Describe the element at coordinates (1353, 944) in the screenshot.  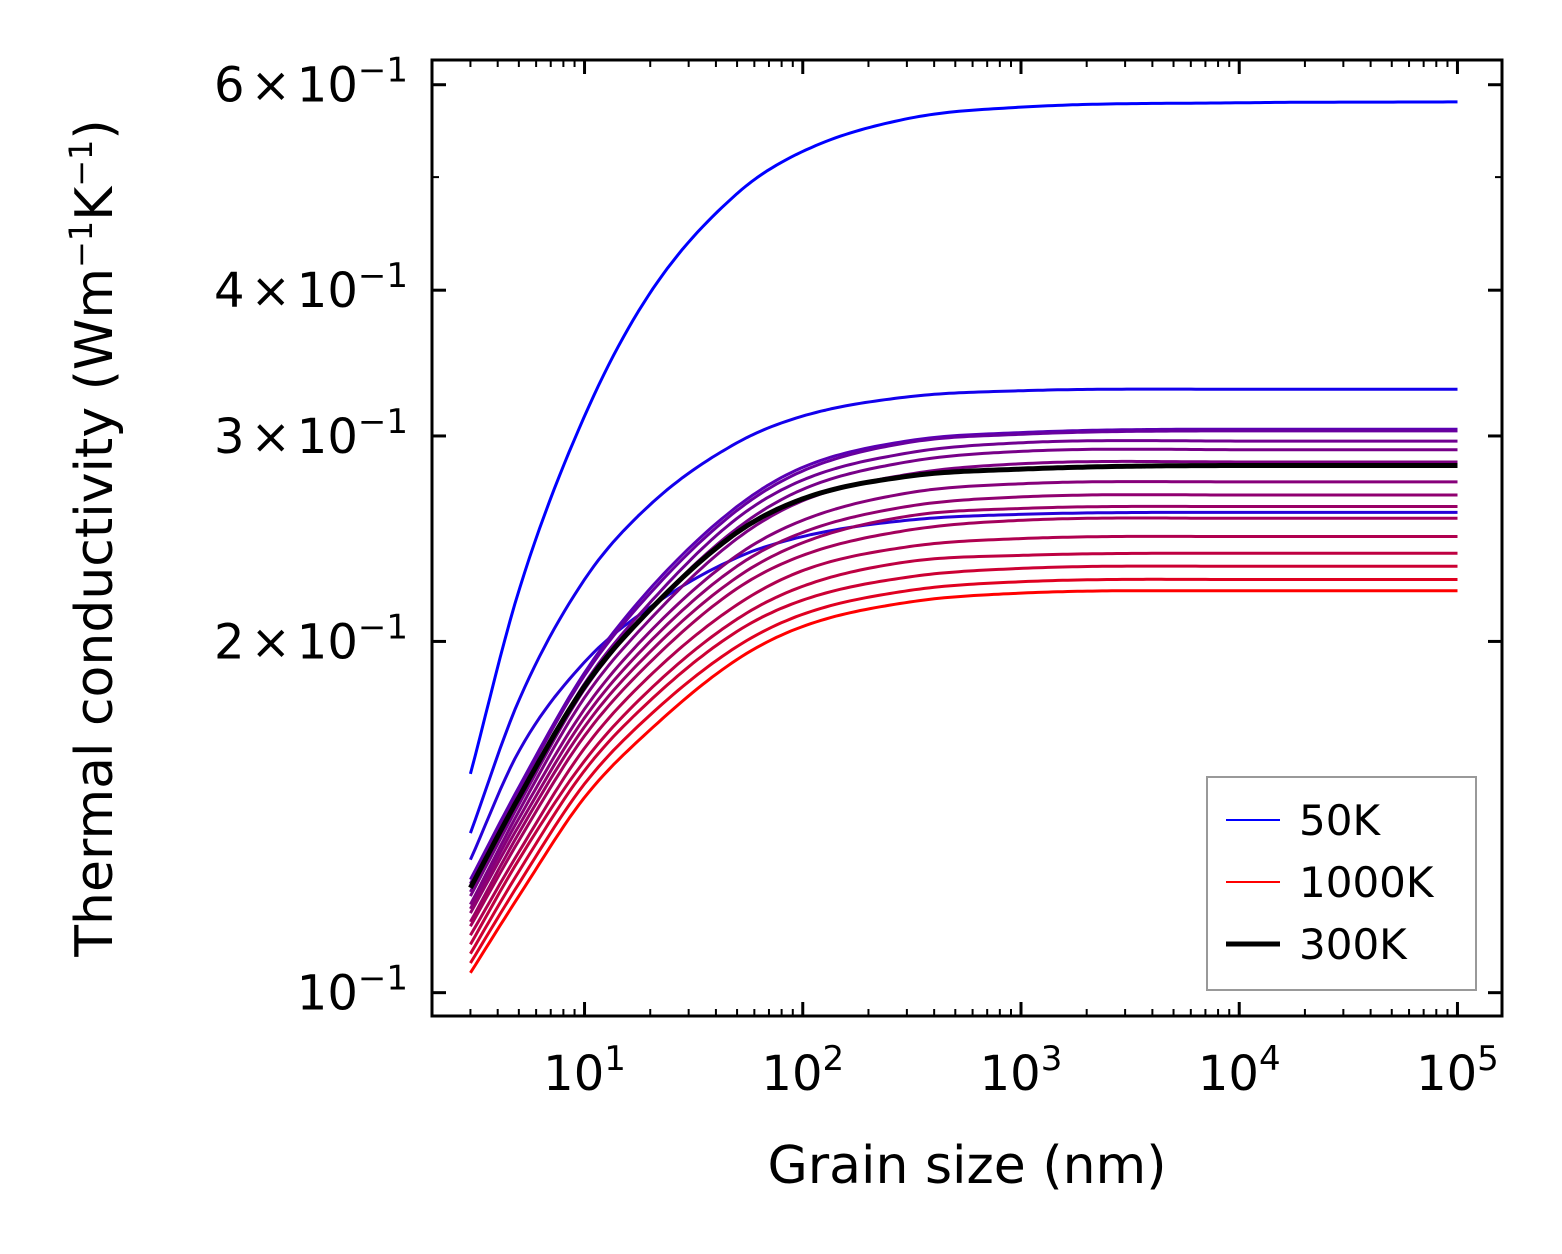
I see `legend-label-300k: 300K` at that location.